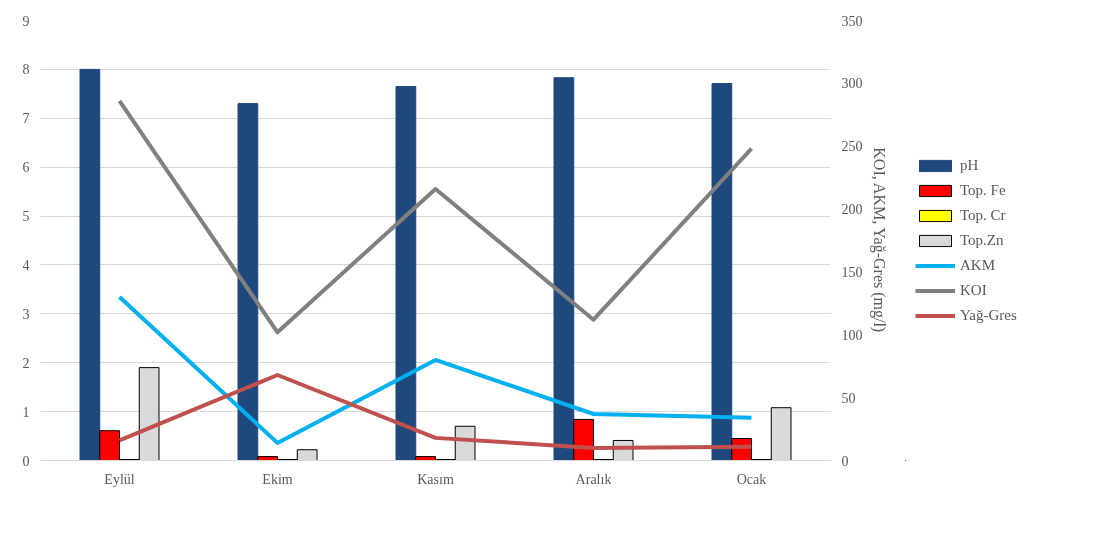 The image size is (1095, 556). I want to click on x-tick-label: Aralık, so click(593, 479).